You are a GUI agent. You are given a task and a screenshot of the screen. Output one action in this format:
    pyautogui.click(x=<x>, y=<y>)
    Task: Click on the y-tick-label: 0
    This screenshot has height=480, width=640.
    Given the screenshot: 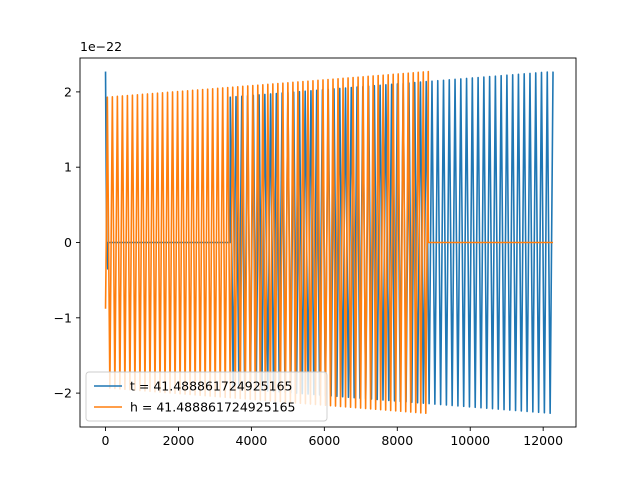 What is the action you would take?
    pyautogui.click(x=68, y=242)
    